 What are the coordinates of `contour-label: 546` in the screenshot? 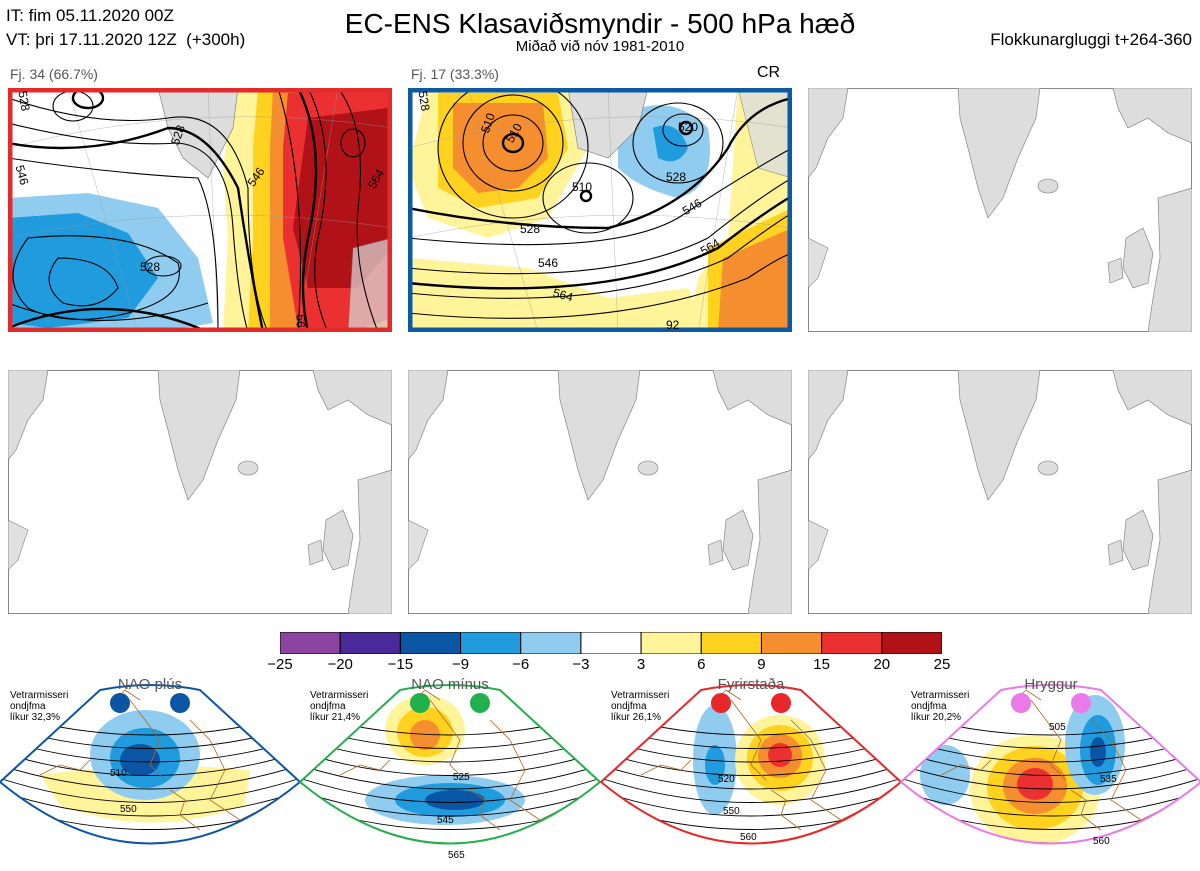 It's located at (548, 263).